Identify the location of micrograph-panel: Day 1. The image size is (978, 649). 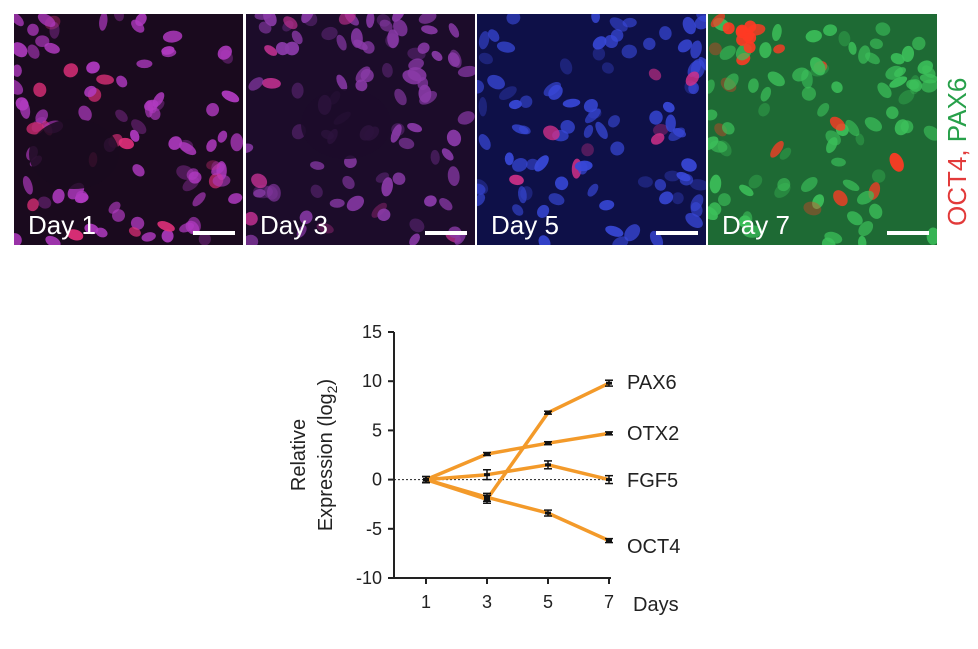
(128, 129).